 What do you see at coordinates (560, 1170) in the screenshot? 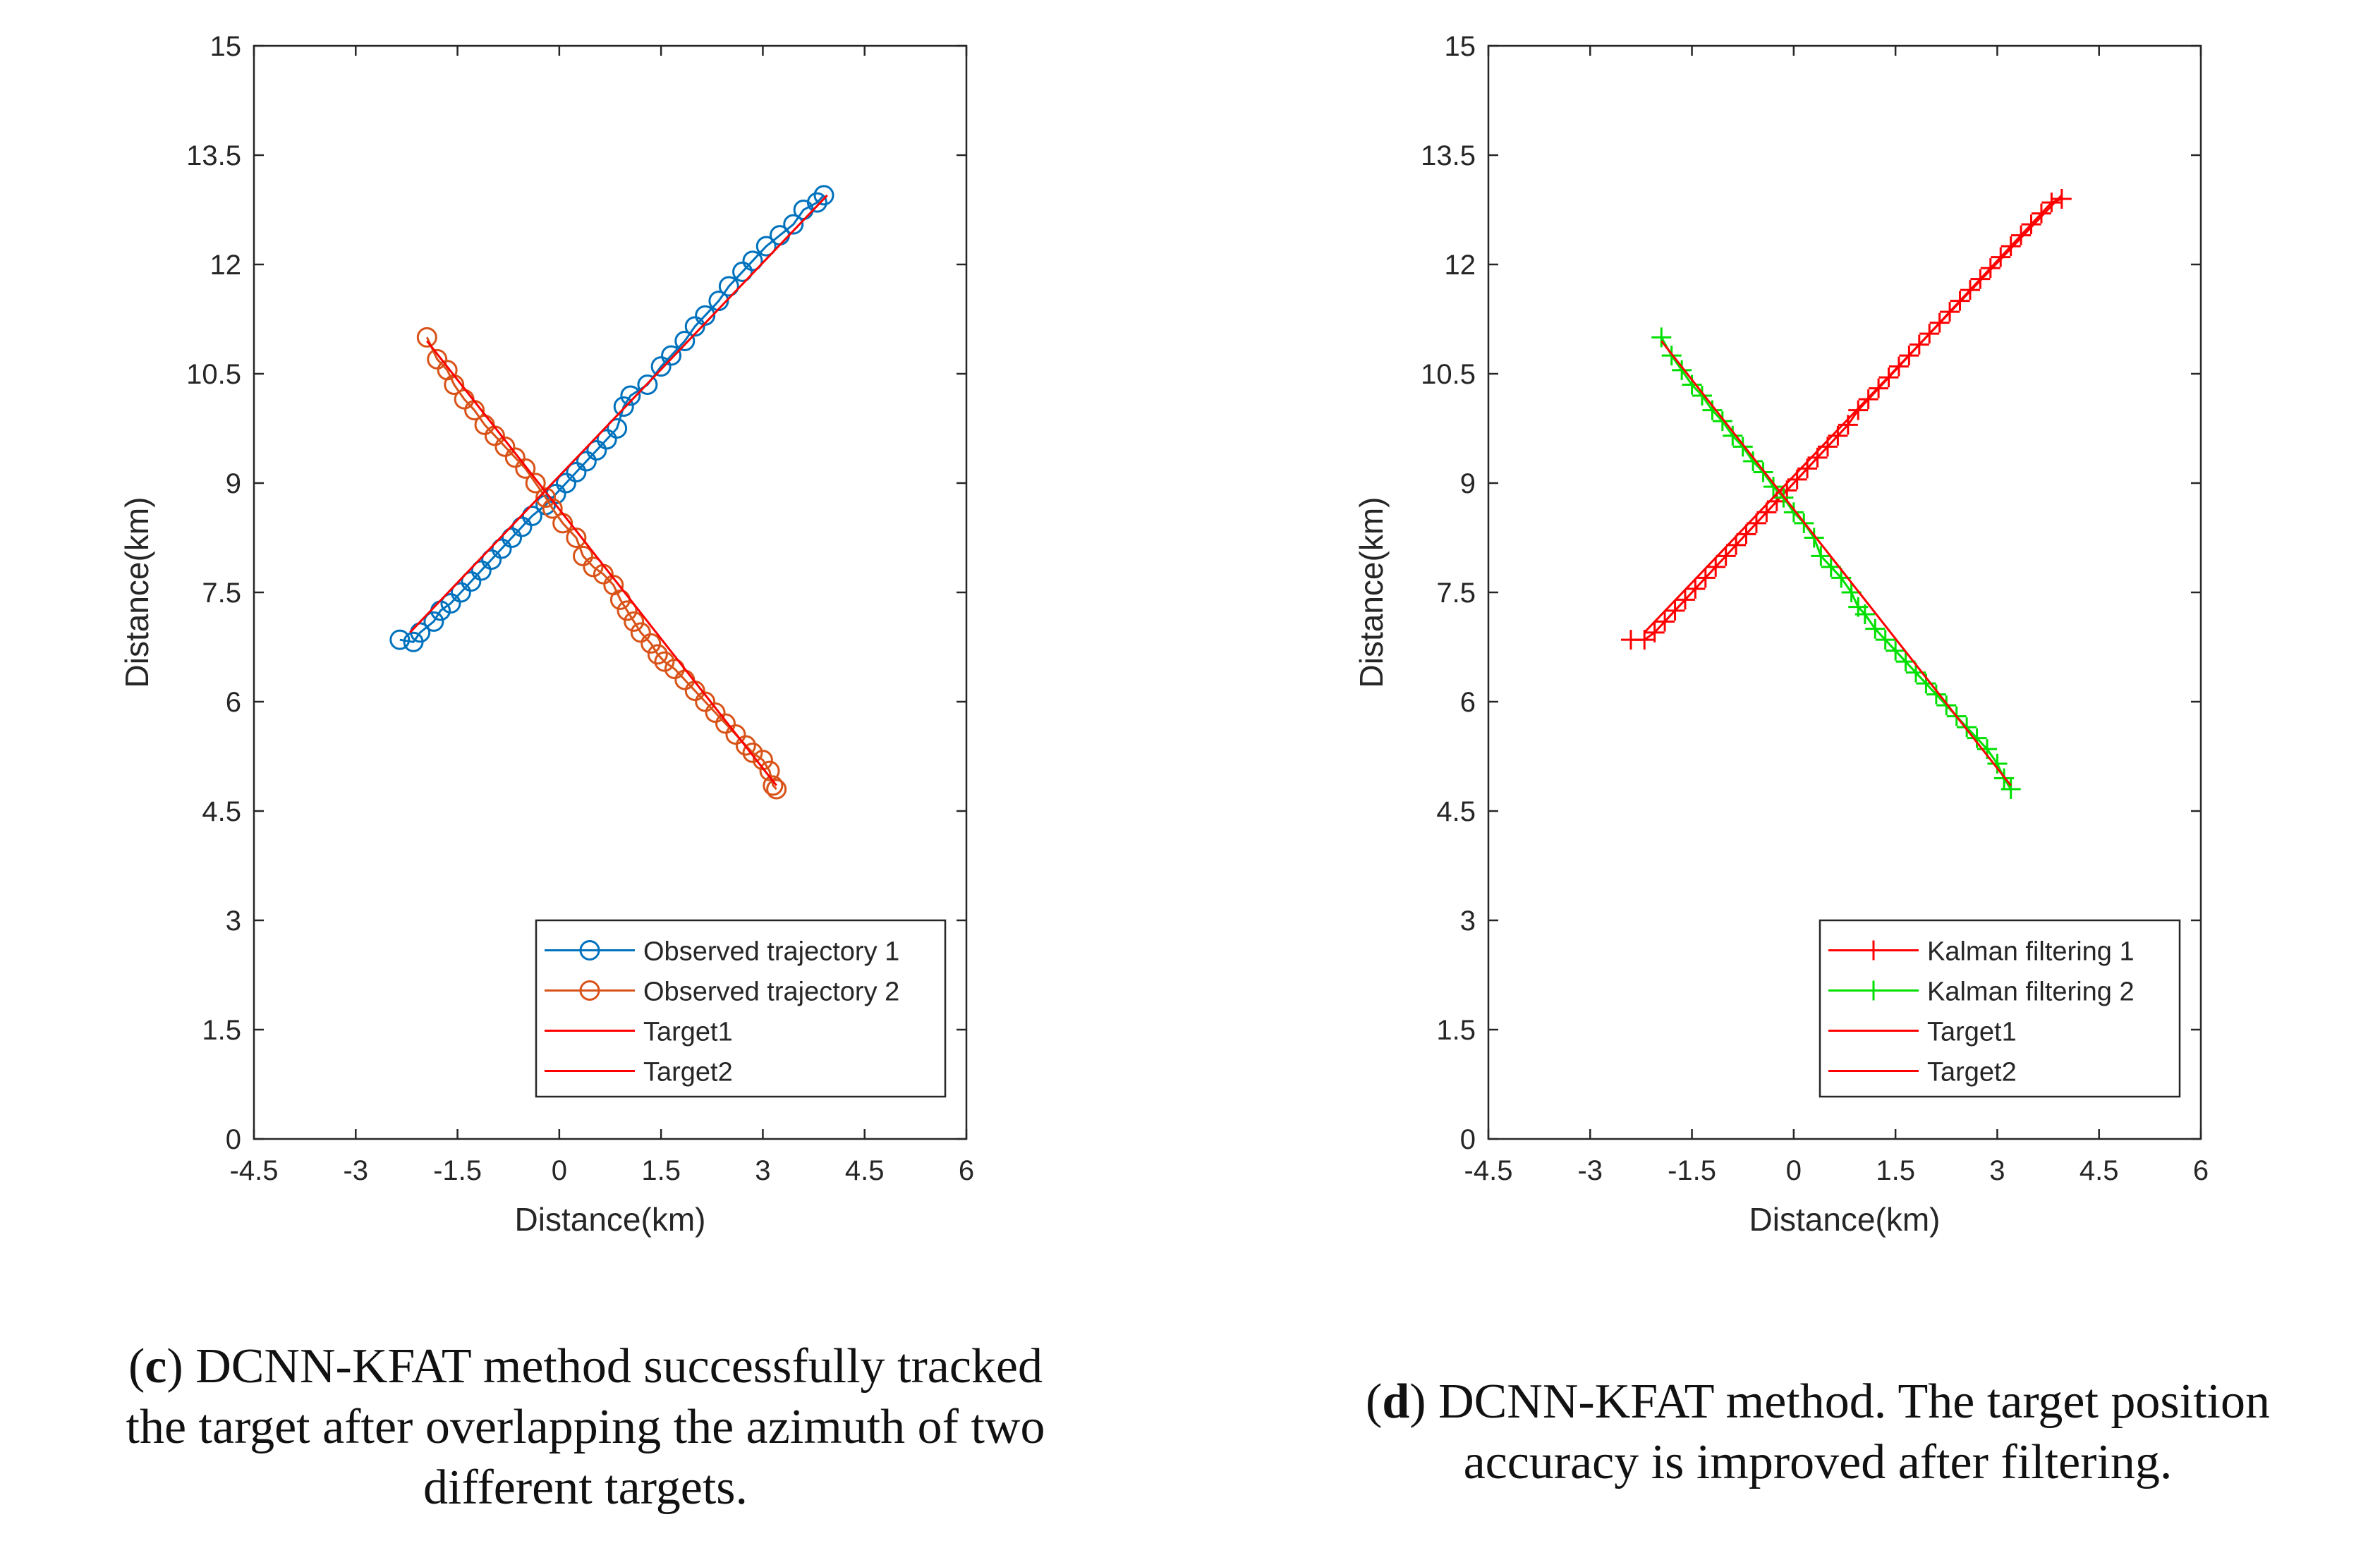
I see `x-tick-label: 0` at bounding box center [560, 1170].